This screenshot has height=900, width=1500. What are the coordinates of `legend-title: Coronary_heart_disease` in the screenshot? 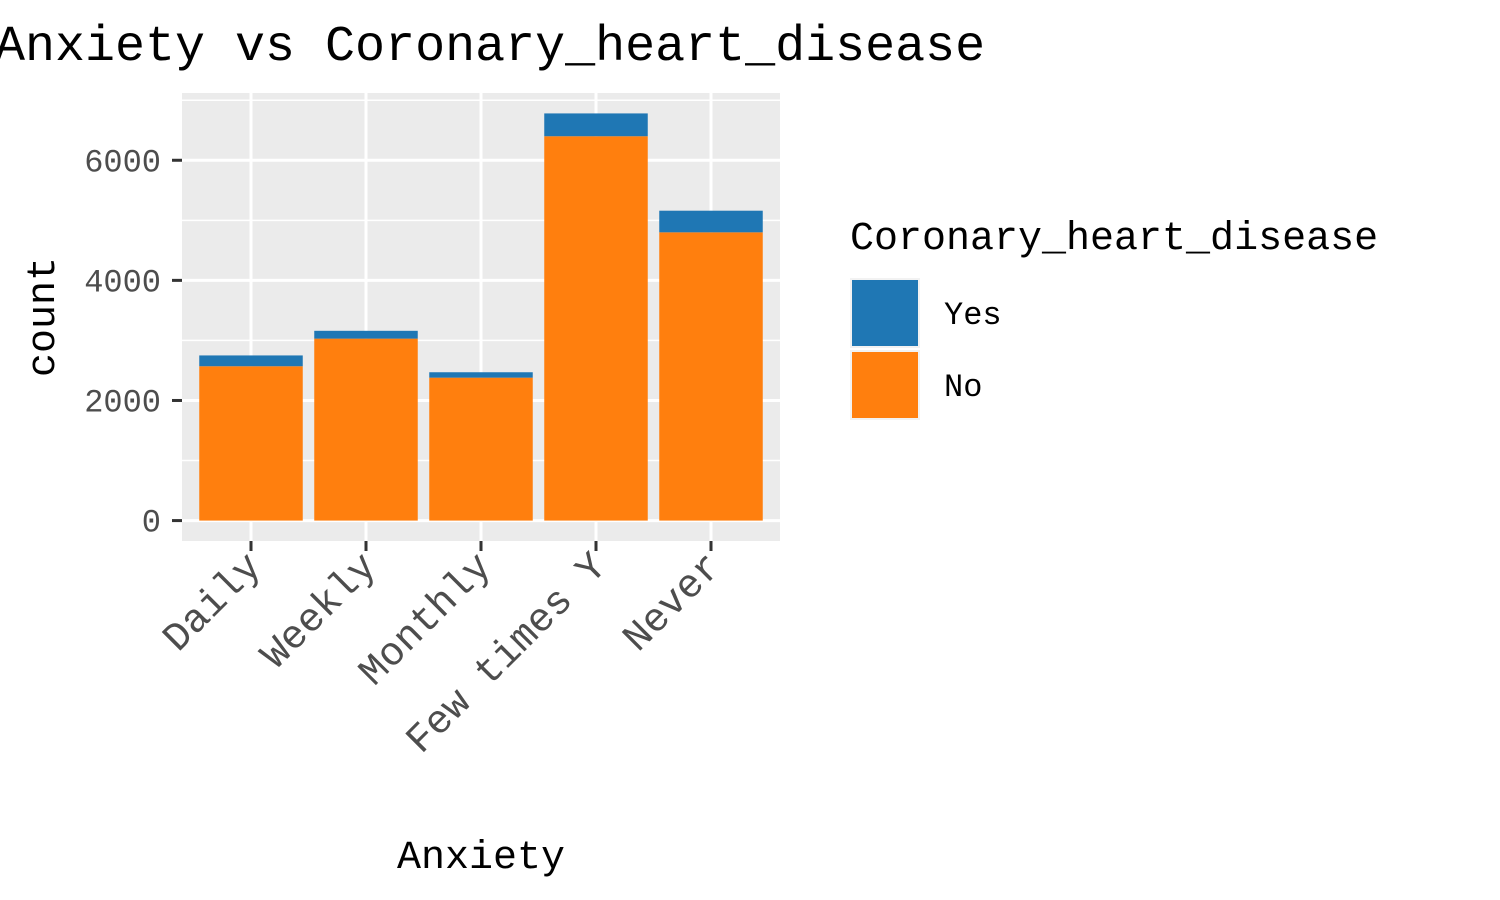 It's located at (1114, 239).